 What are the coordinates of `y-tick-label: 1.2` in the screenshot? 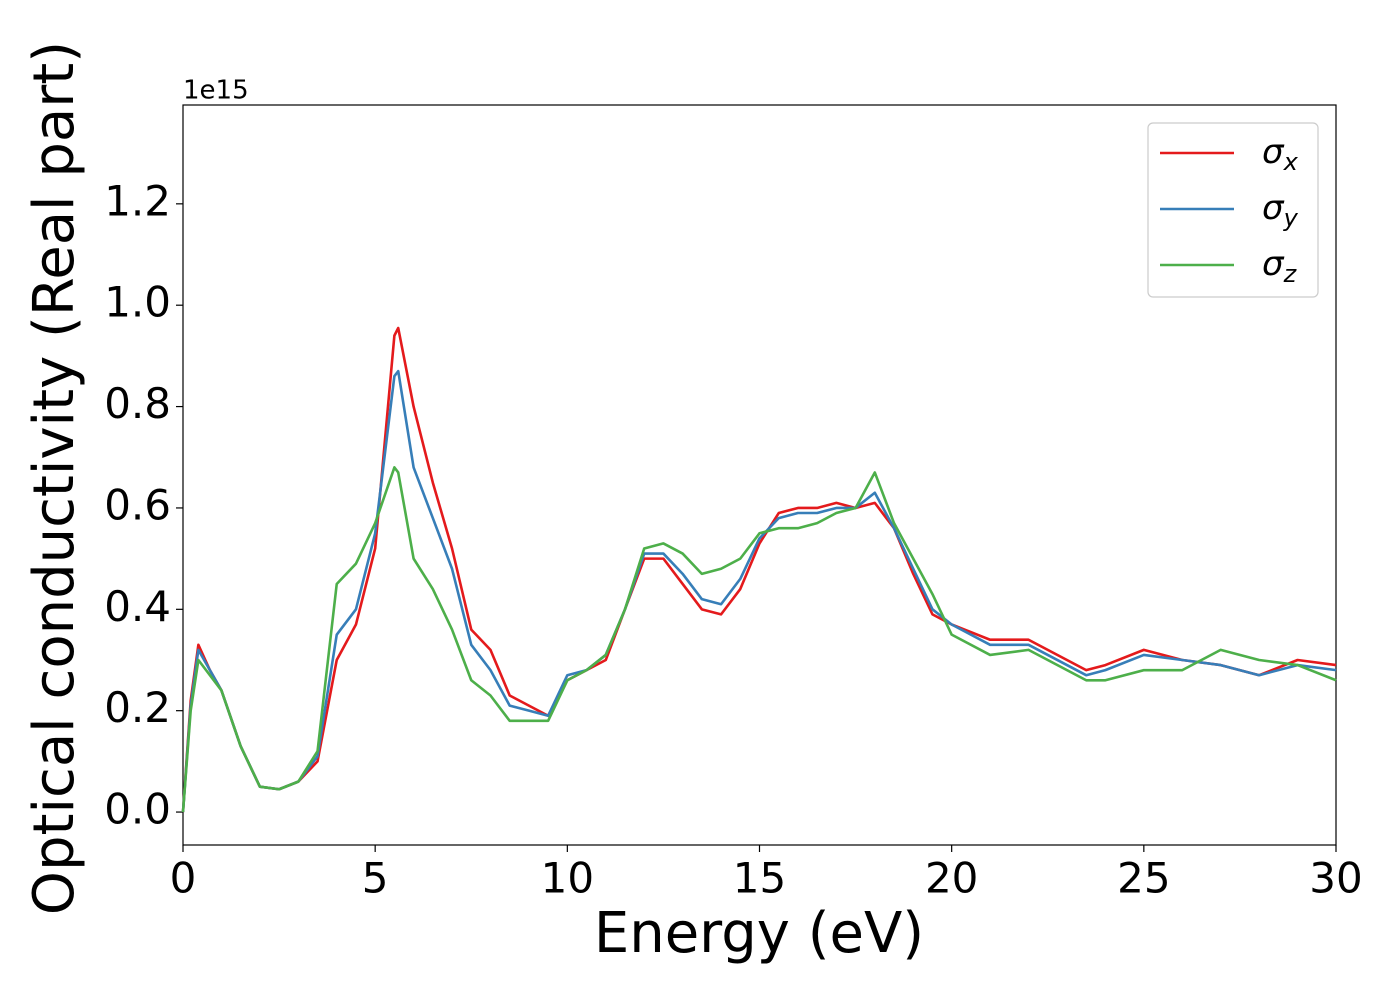 It's located at (137, 200).